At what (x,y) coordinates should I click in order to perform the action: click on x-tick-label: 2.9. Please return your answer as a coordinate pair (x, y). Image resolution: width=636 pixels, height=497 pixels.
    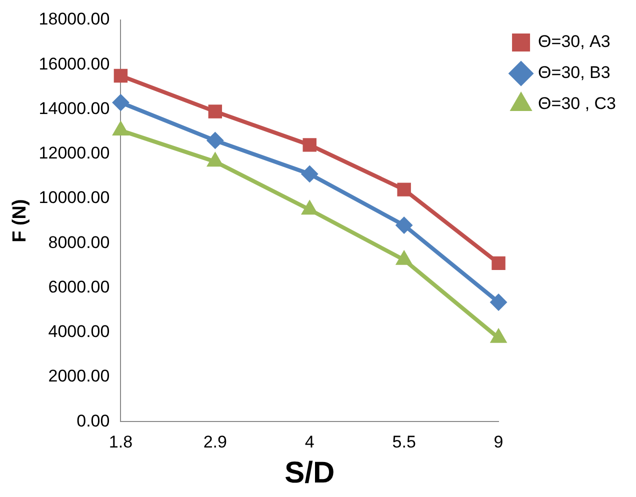
    Looking at the image, I should click on (215, 442).